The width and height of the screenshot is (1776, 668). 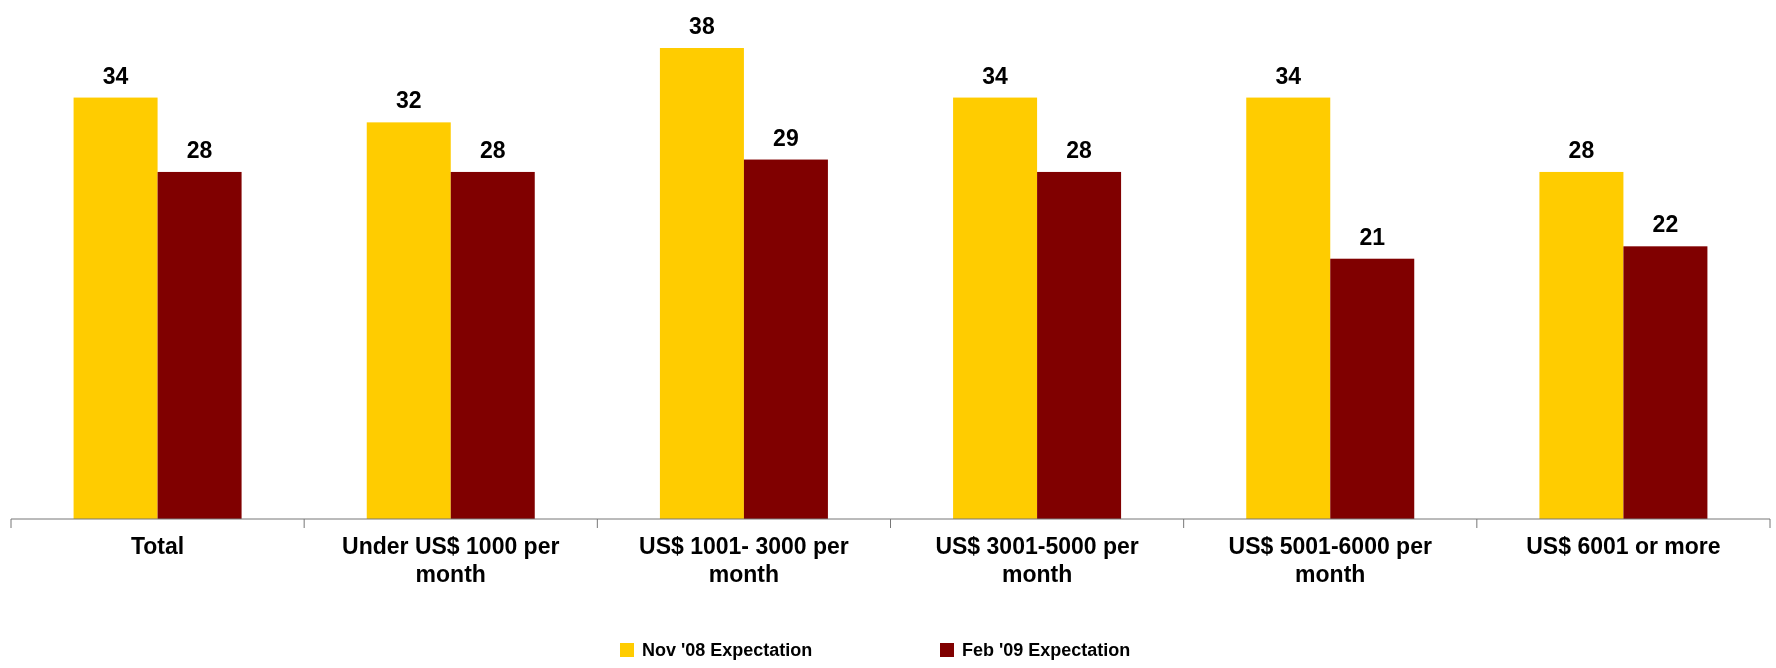 What do you see at coordinates (1330, 560) in the screenshot?
I see `x-tick-label: US$ 5001-6000 per month` at bounding box center [1330, 560].